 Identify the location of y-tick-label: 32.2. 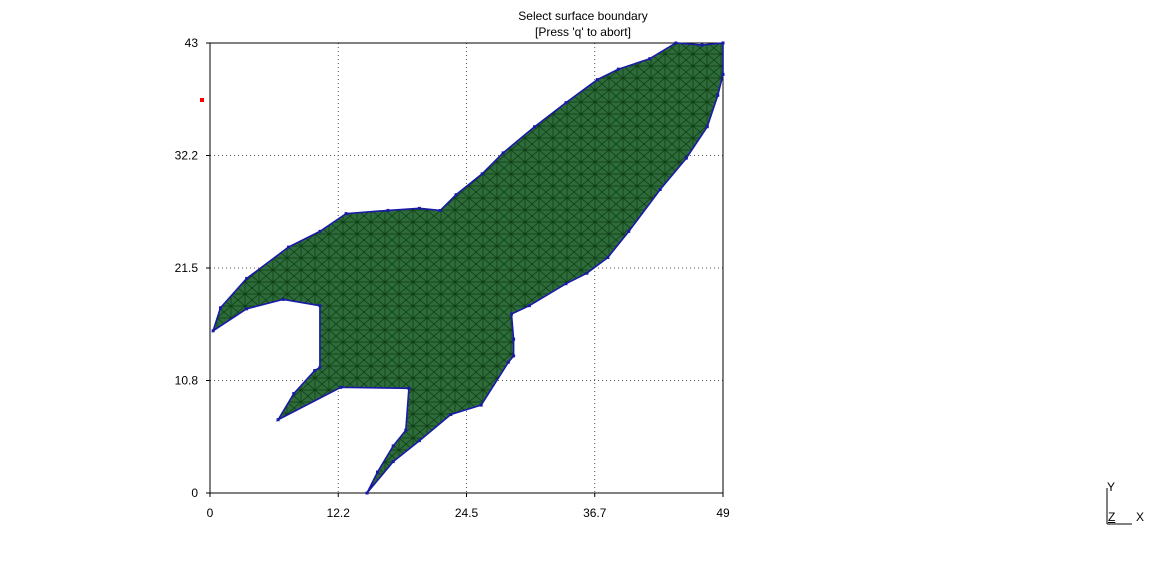
(187, 156).